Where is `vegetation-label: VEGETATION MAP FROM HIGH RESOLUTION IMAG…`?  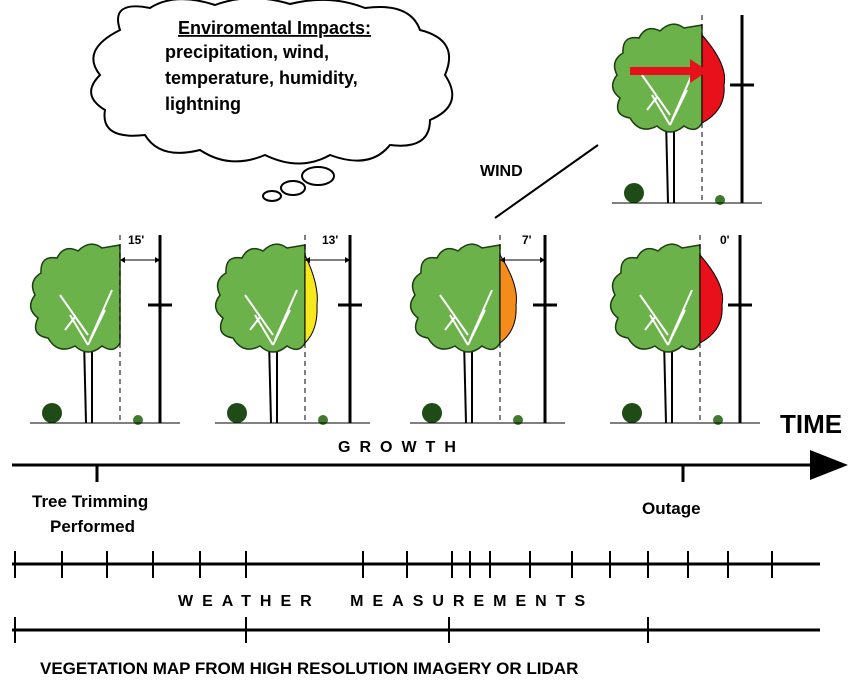 vegetation-label: VEGETATION MAP FROM HIGH RESOLUTION IMAG… is located at coordinates (309, 668).